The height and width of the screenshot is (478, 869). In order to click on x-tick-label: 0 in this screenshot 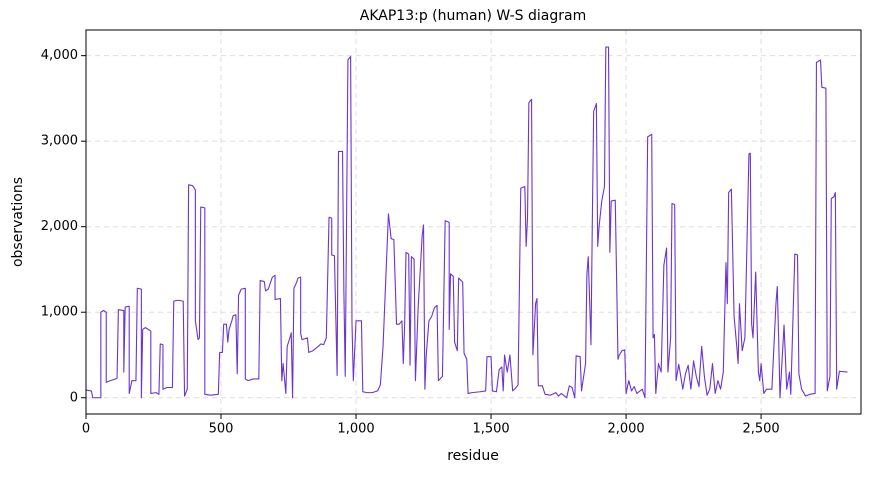, I will do `click(86, 429)`.